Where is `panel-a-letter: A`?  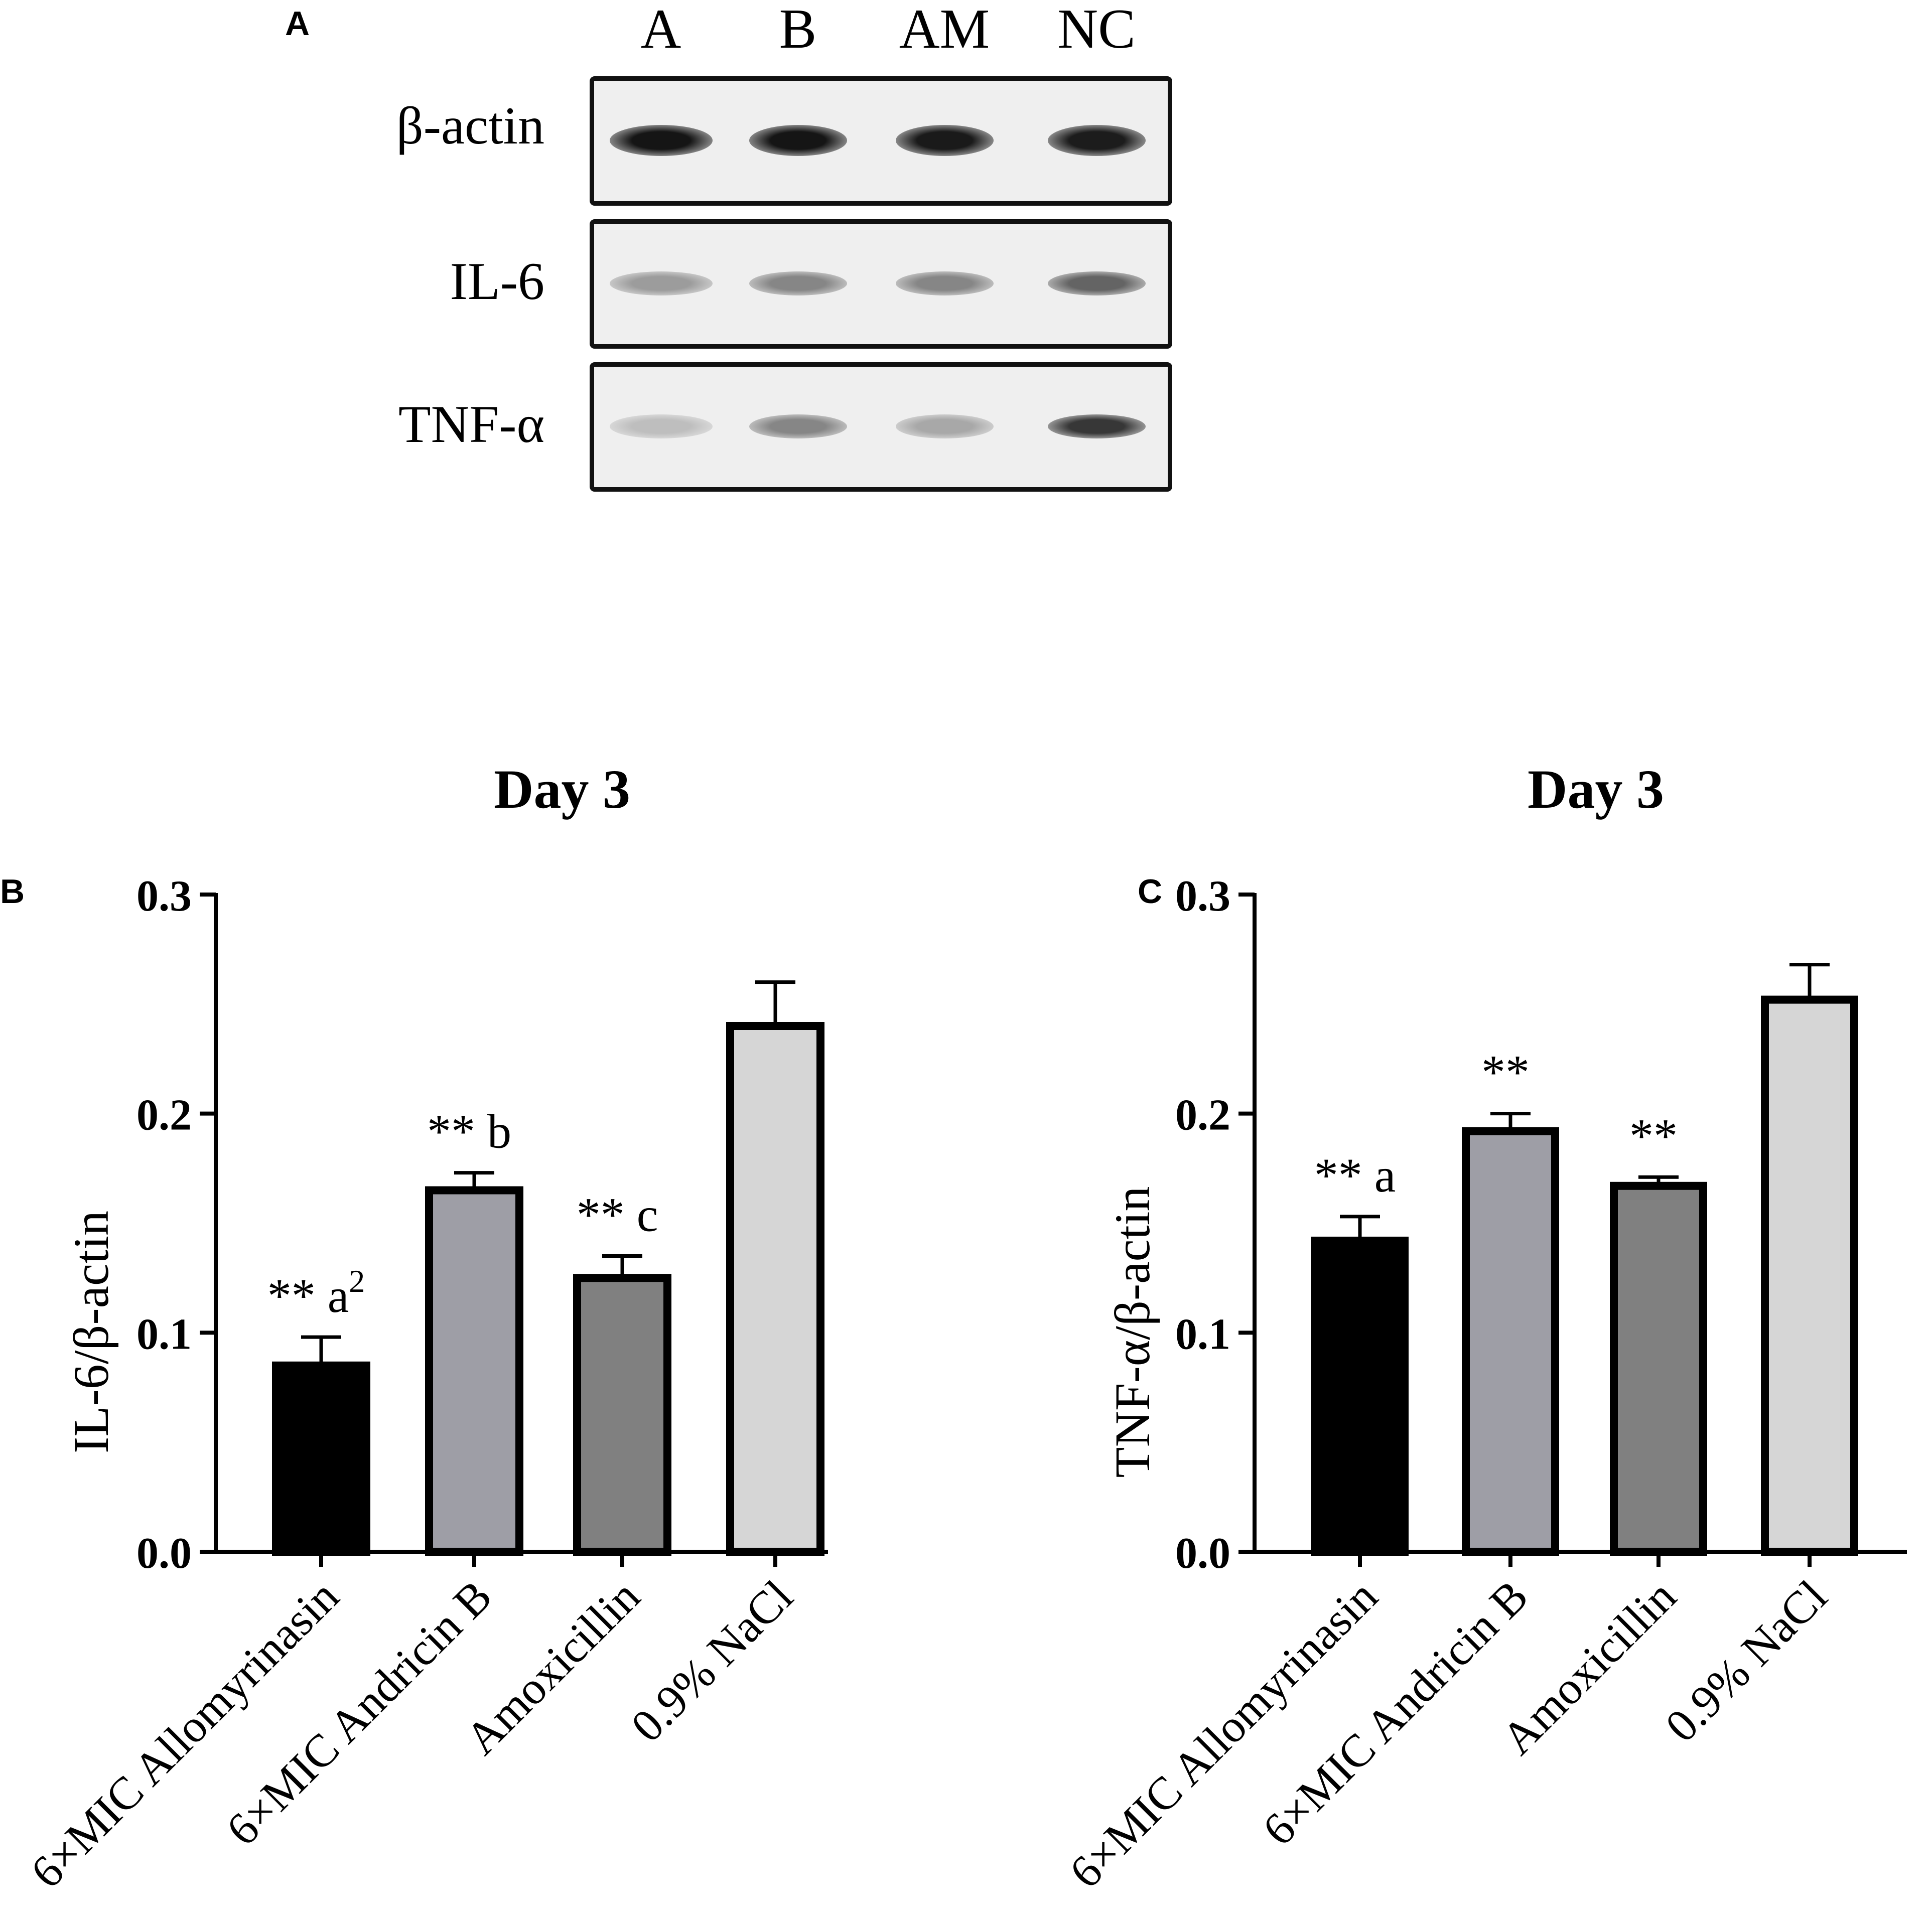 panel-a-letter: A is located at coordinates (297, 24).